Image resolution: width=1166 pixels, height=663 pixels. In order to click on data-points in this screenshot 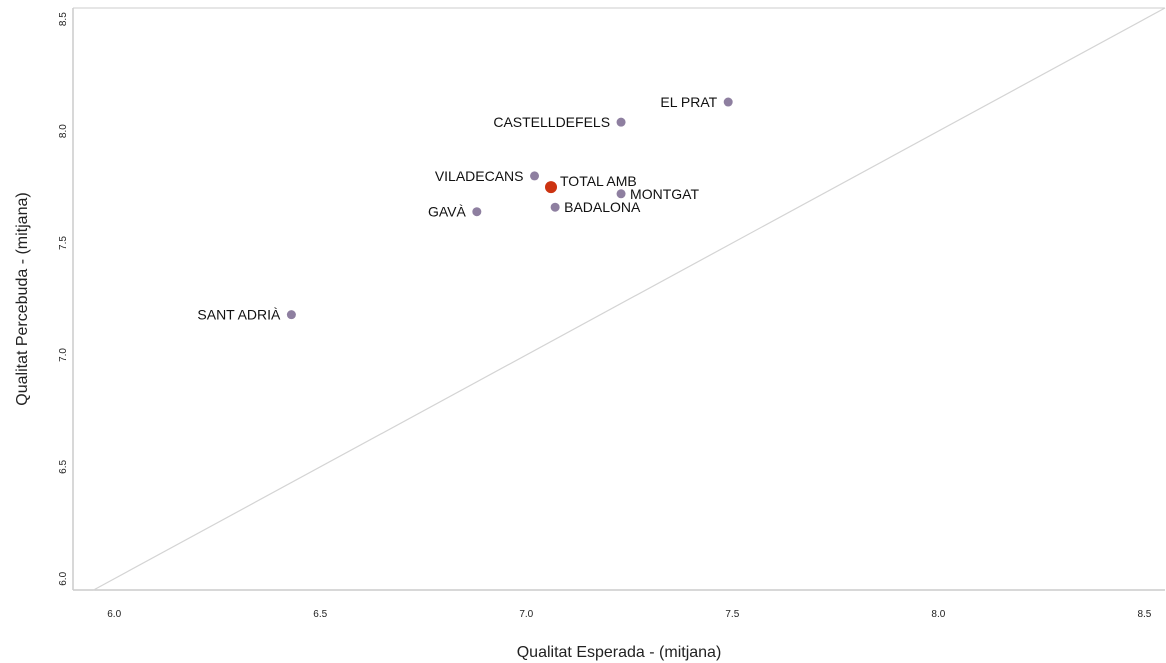, I will do `click(509, 208)`.